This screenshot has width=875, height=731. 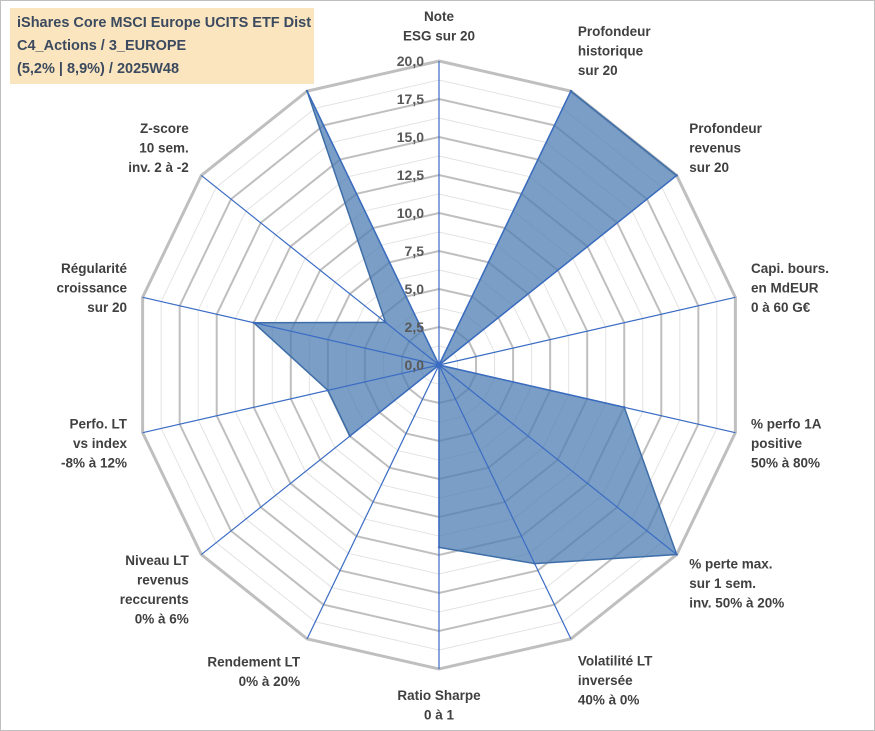 What do you see at coordinates (777, 443) in the screenshot?
I see `axis-label: positive` at bounding box center [777, 443].